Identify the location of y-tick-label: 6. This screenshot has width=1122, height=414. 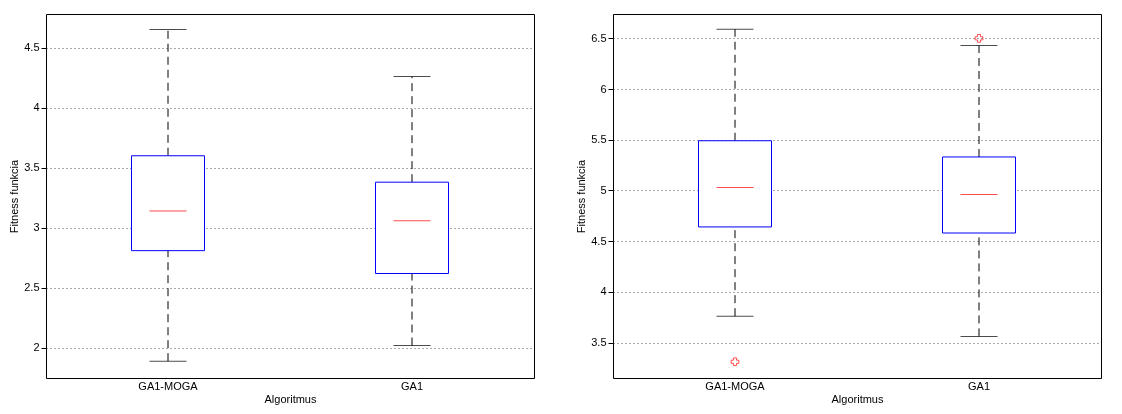
(603, 88).